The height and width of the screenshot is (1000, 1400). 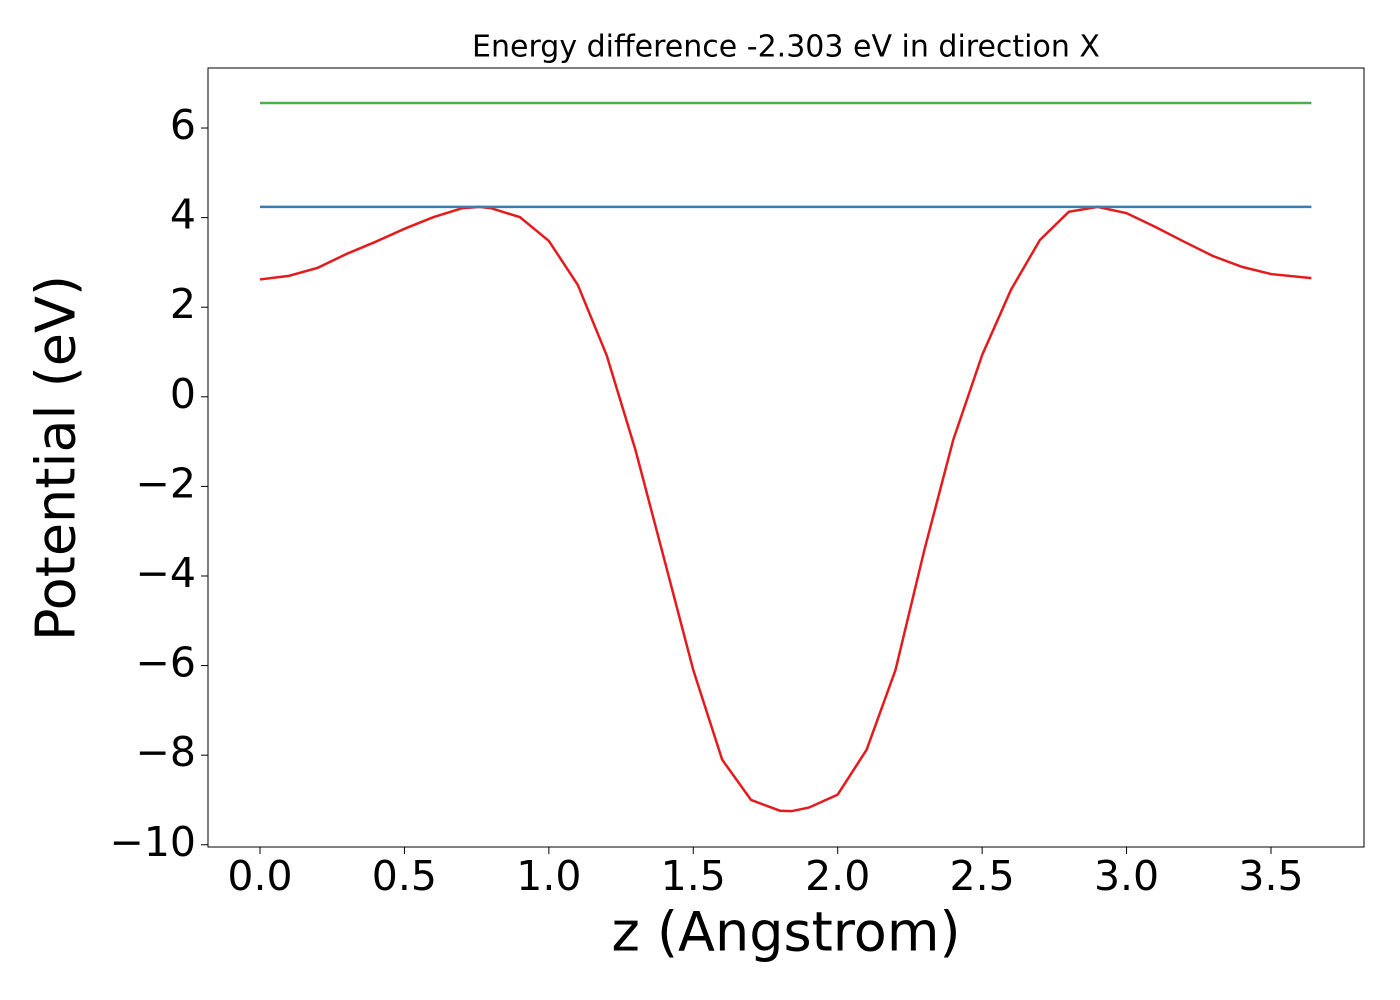 What do you see at coordinates (785, 932) in the screenshot?
I see `x-axis-label: z (Angstrom)` at bounding box center [785, 932].